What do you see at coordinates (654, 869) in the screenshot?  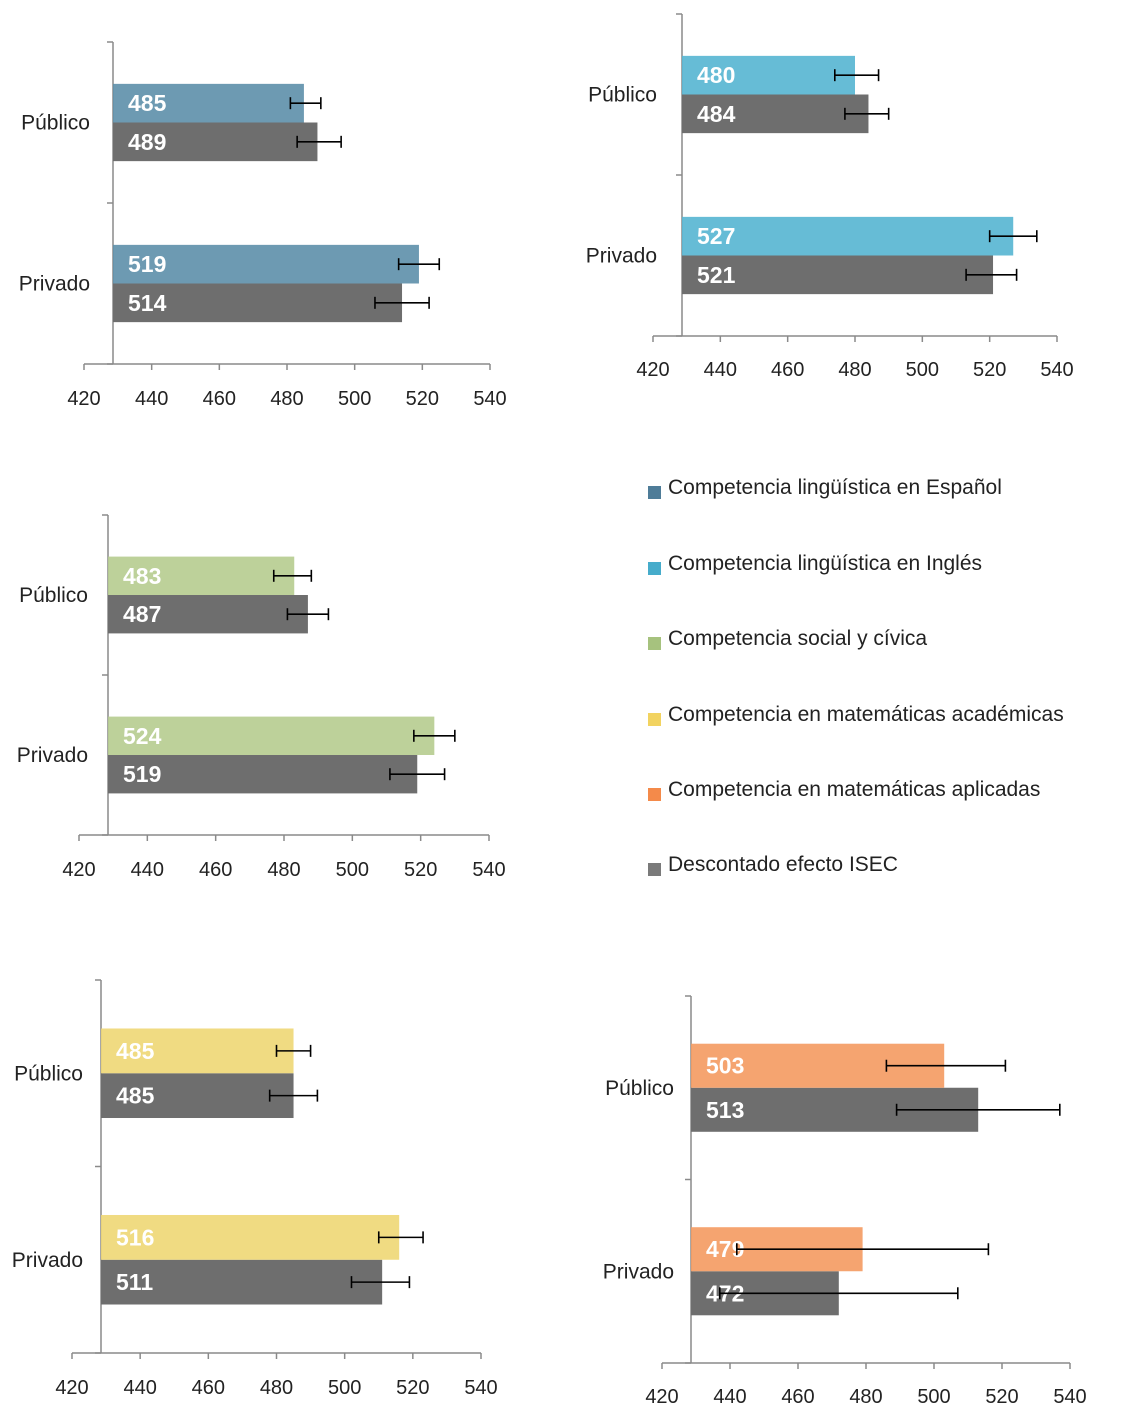 I see `legend-swatch-isec` at bounding box center [654, 869].